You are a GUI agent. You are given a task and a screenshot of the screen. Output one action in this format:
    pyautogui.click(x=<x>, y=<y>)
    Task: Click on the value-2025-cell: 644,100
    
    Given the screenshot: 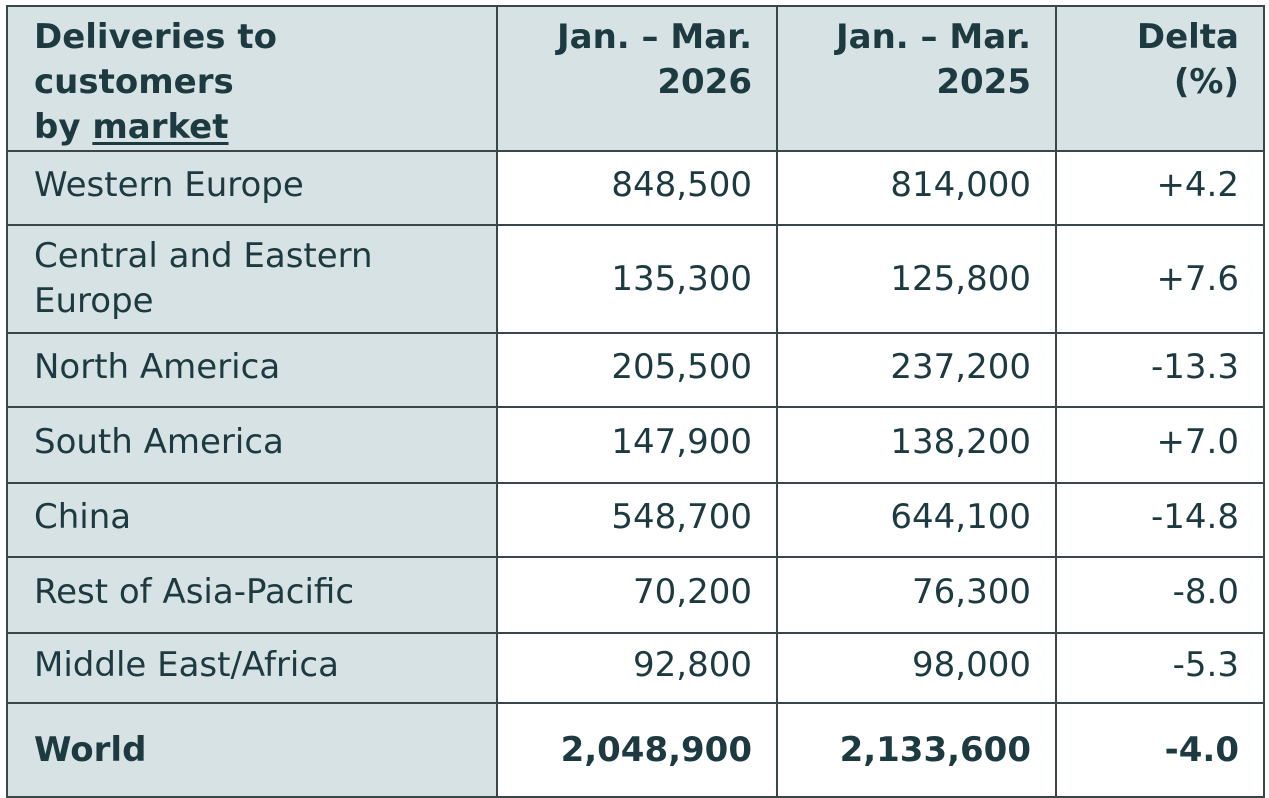 What is the action you would take?
    pyautogui.click(x=916, y=520)
    